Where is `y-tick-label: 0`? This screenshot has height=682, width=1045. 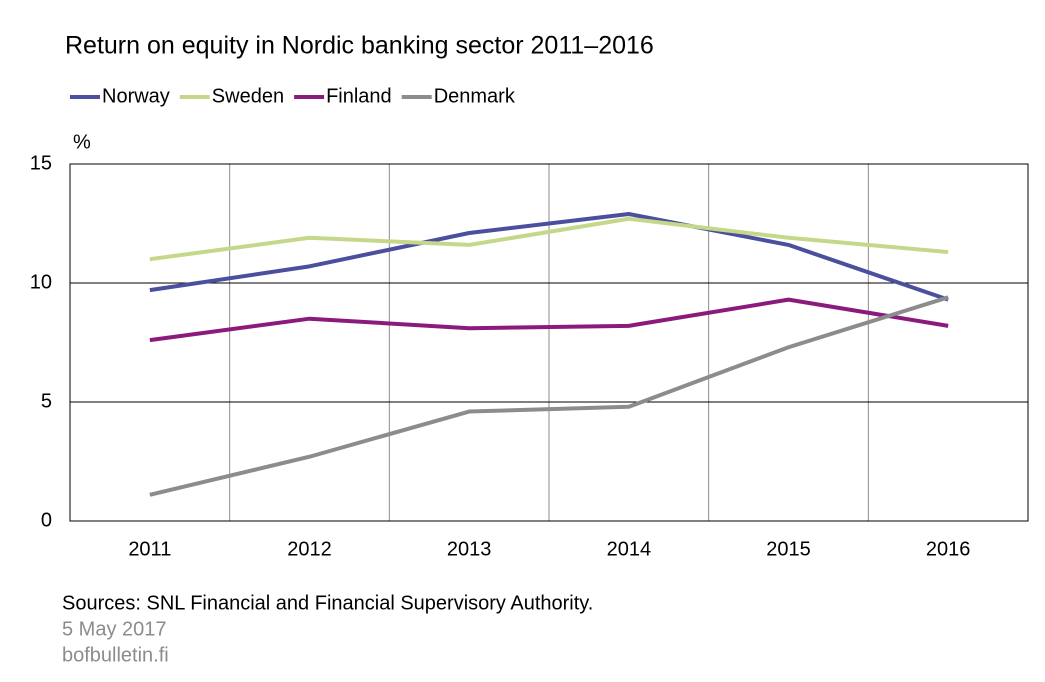
y-tick-label: 0 is located at coordinates (46, 520).